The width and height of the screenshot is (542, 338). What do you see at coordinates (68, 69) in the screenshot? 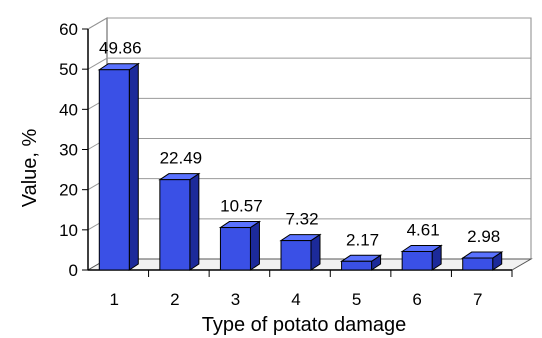
I see `y-tick-label: 50` at bounding box center [68, 69].